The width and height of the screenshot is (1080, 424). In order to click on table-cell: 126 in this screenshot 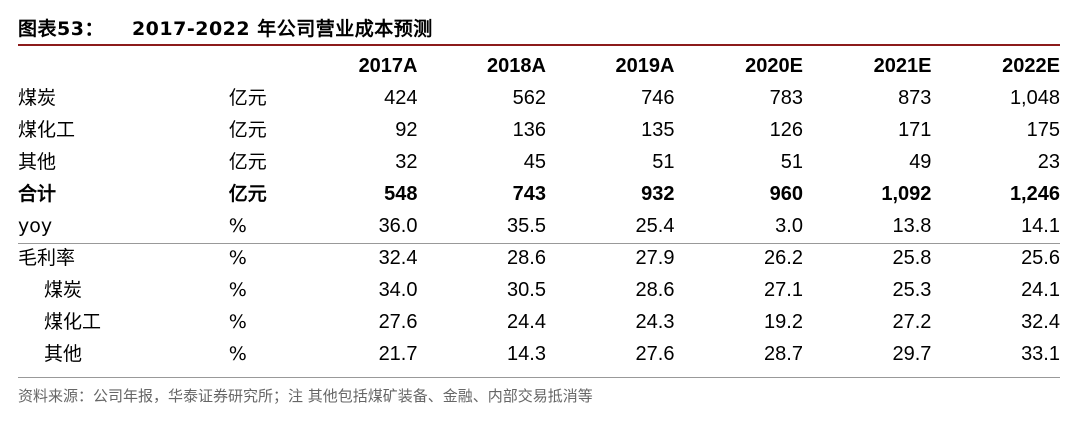, I will do `click(786, 130)`.